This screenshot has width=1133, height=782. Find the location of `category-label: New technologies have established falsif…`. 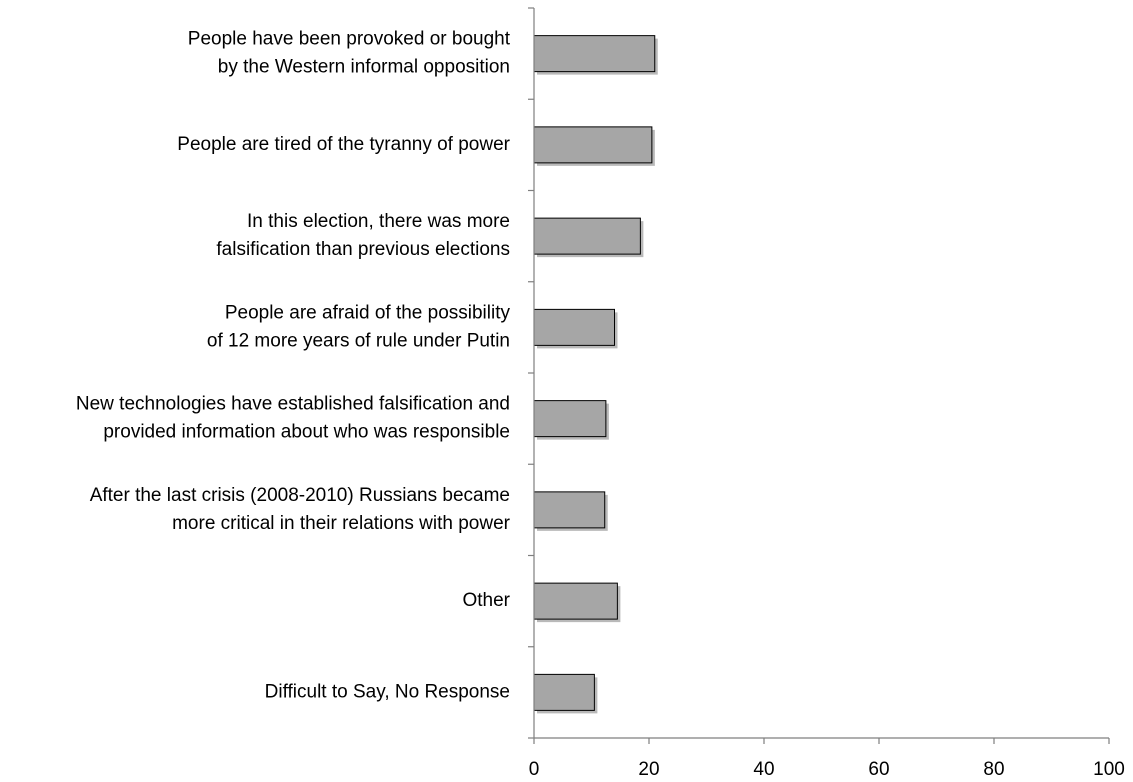

category-label: New technologies have established falsif… is located at coordinates (293, 404).